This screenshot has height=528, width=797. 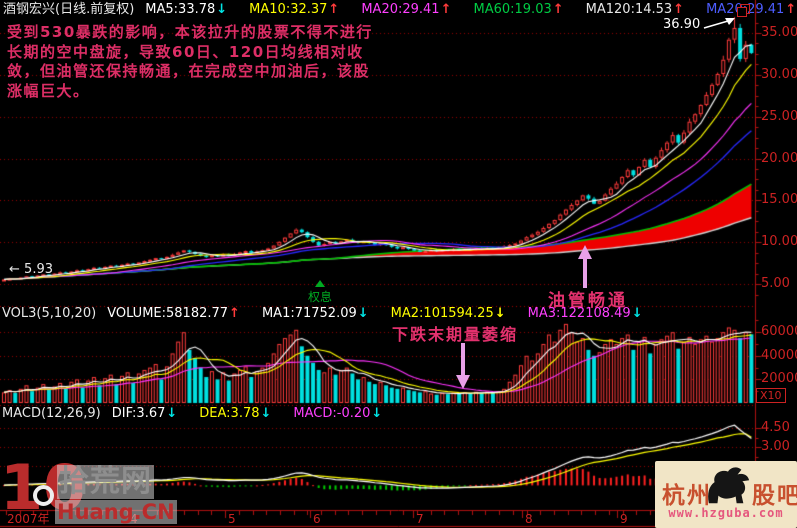 I want to click on ma-indicator: MA60:19.03↑, so click(x=518, y=9).